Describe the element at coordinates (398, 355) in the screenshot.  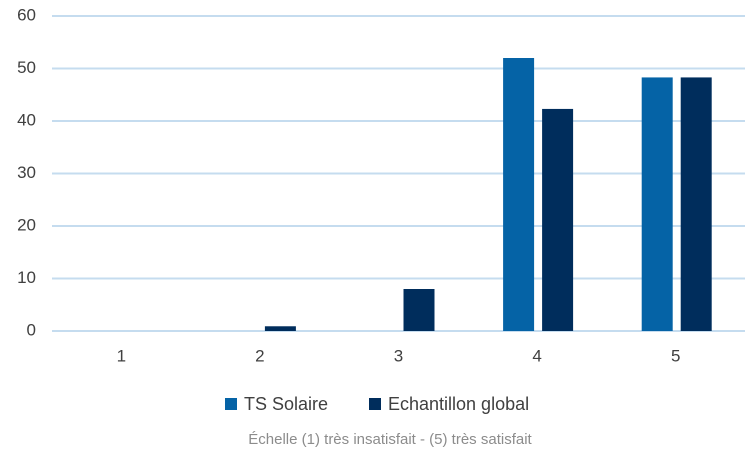
I see `x-tick-label: 3` at that location.